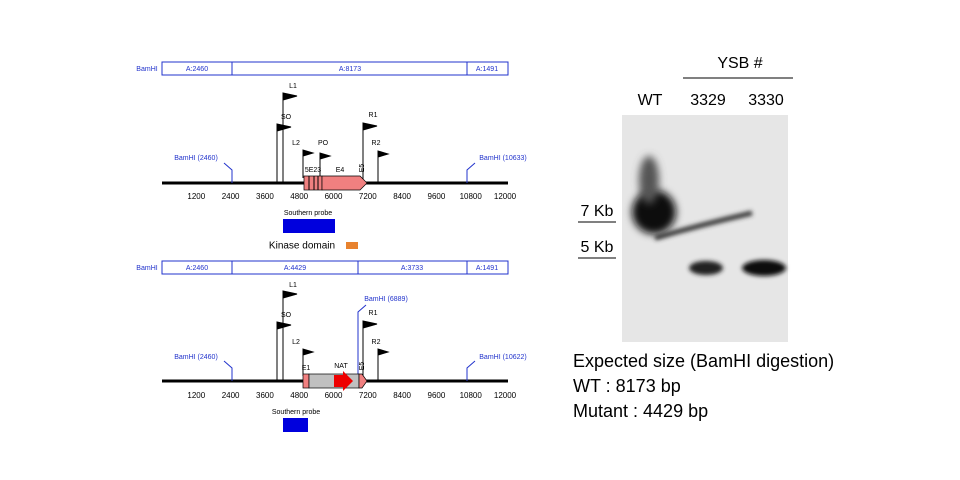 Image resolution: width=960 pixels, height=480 pixels. What do you see at coordinates (640, 411) in the screenshot?
I see `caption: Mutant : 4429 bp` at bounding box center [640, 411].